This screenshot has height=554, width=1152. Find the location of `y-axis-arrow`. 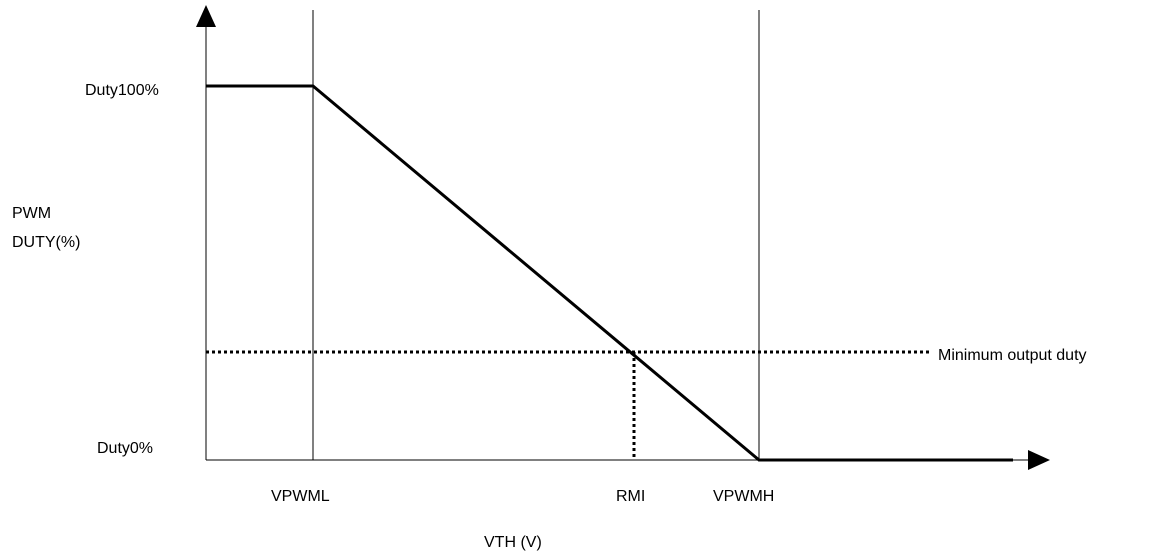

y-axis-arrow is located at coordinates (206, 16).